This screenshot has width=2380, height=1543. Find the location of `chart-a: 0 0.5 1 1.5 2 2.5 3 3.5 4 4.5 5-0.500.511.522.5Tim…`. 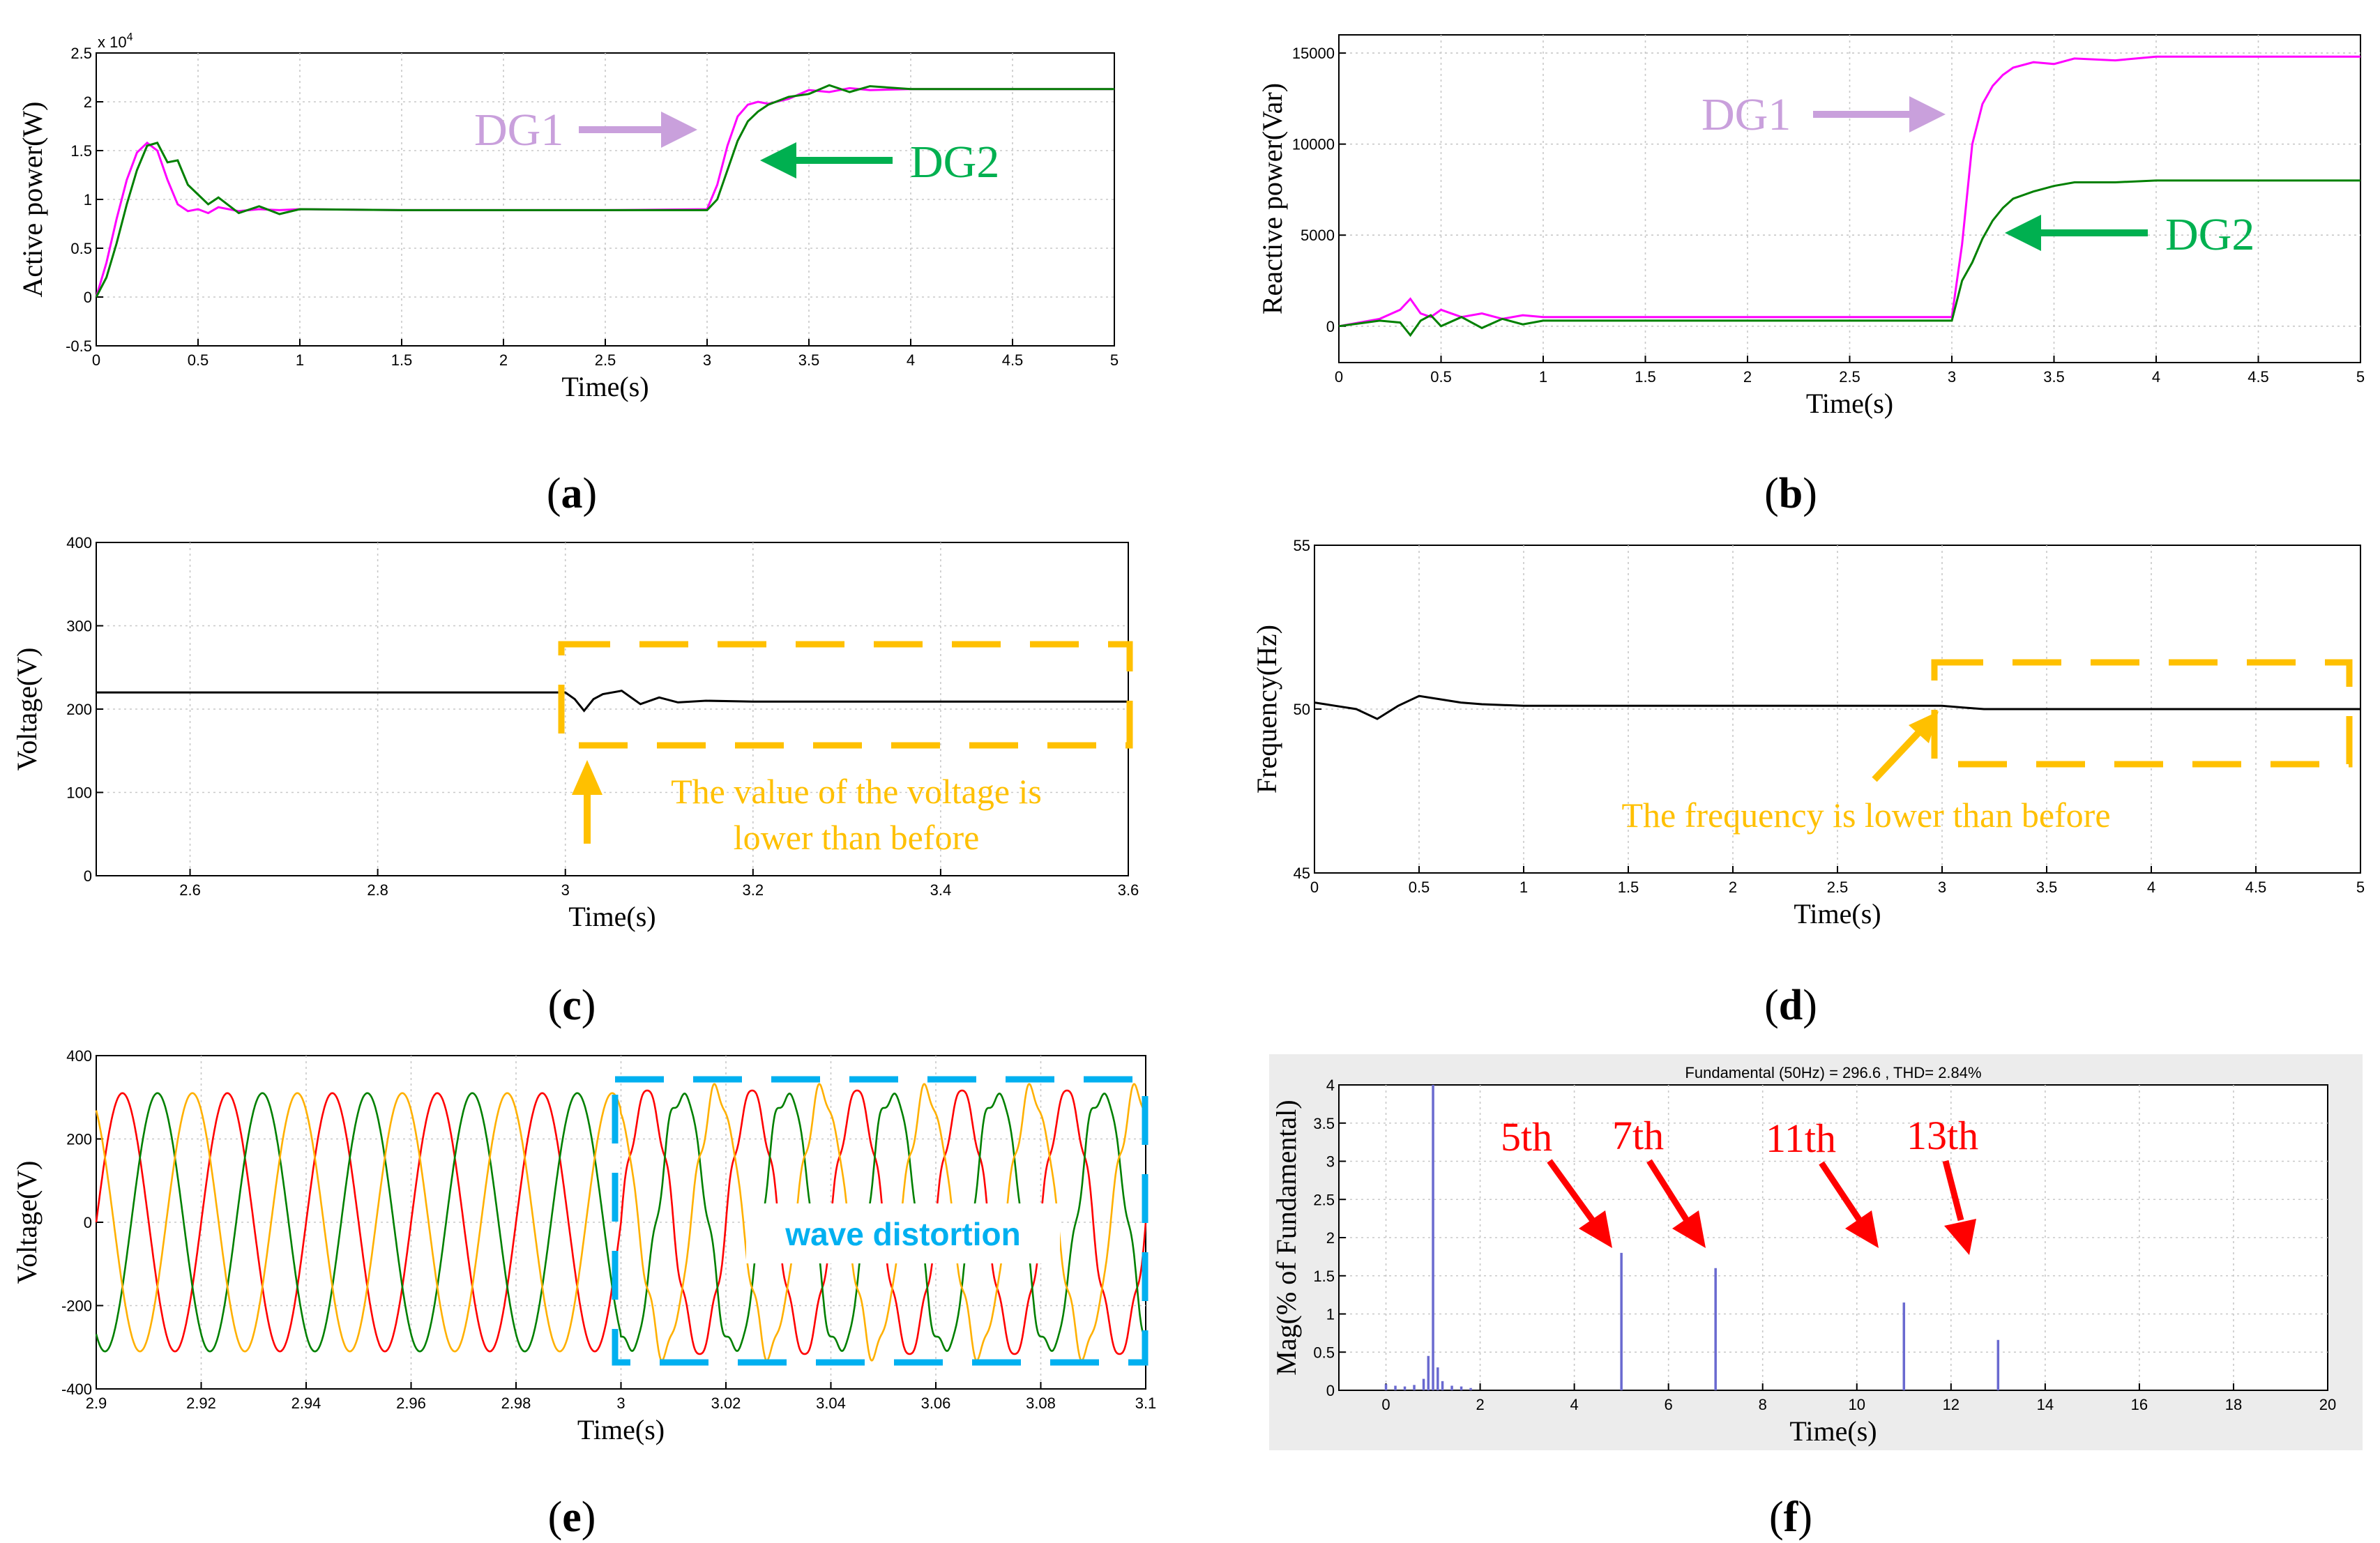

chart-a: 0 0.5 1 1.5 2 2.5 3 3.5 4 4.5 5-0.500.511.522.5Tim… is located at coordinates (568, 216).